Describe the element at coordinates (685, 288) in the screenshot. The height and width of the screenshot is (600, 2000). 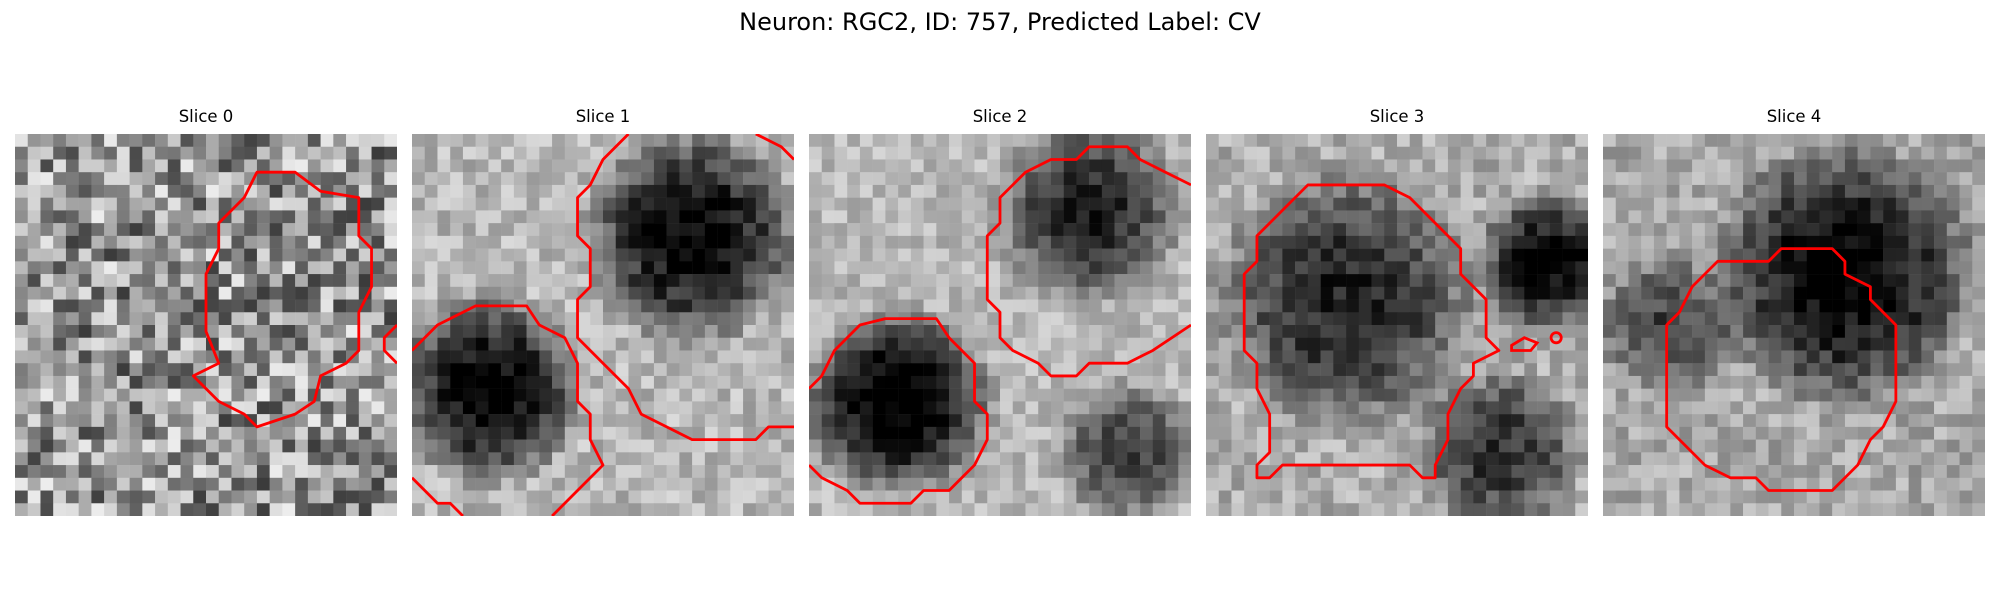
I see `segmentation-contour-1a` at that location.